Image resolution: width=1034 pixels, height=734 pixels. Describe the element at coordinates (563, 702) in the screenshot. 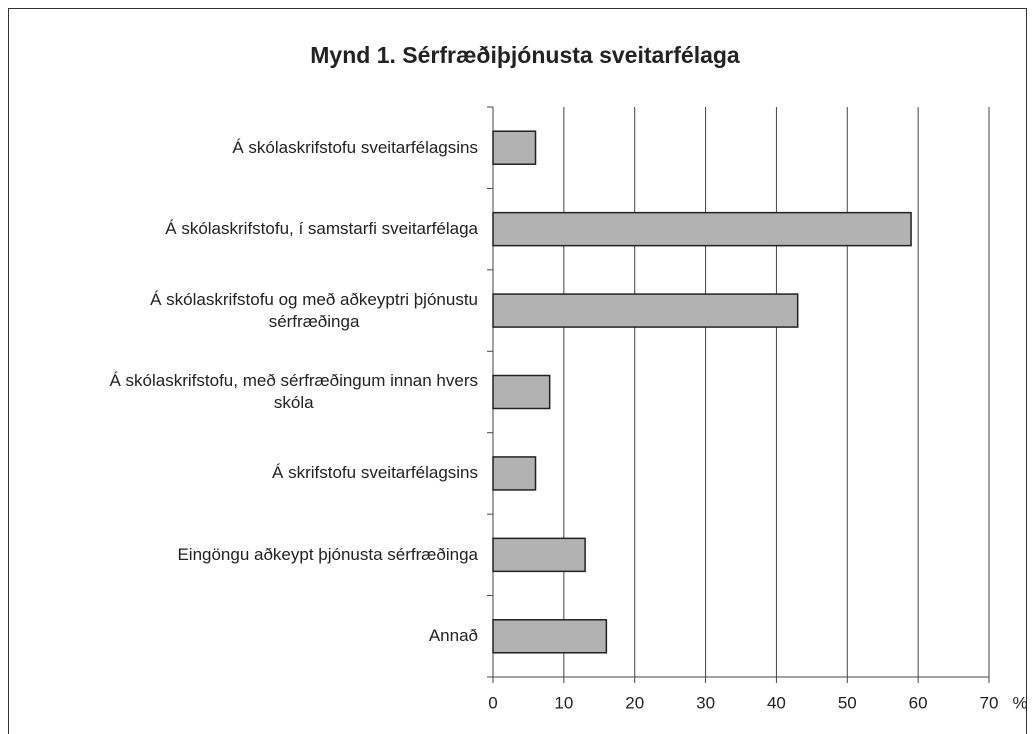

I see `x-tick-label: 10` at that location.